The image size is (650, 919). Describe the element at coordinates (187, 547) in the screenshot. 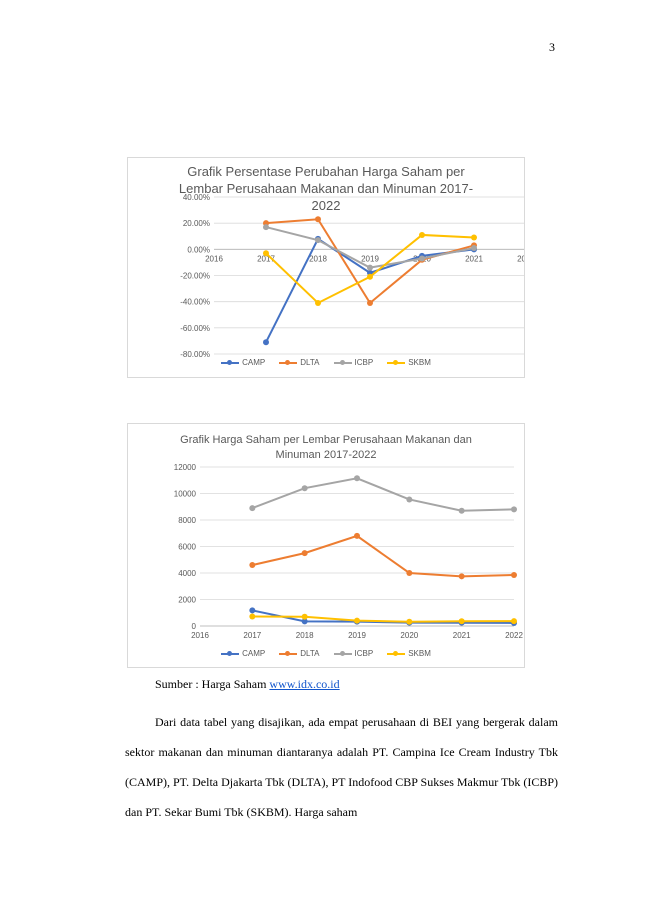

I see `y-tick-label: 6000` at that location.